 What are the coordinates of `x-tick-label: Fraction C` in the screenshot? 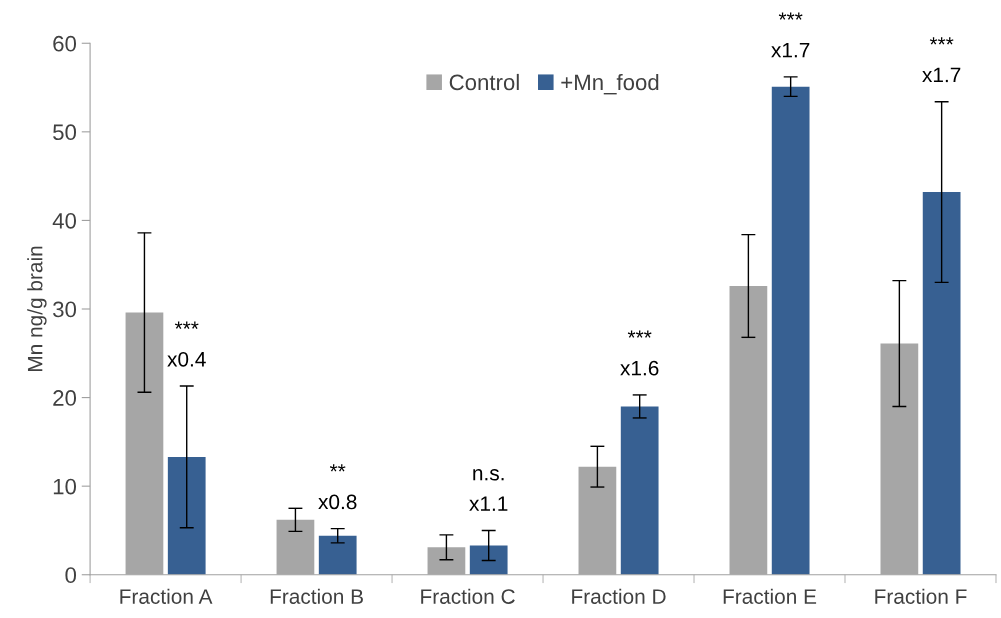 It's located at (468, 596).